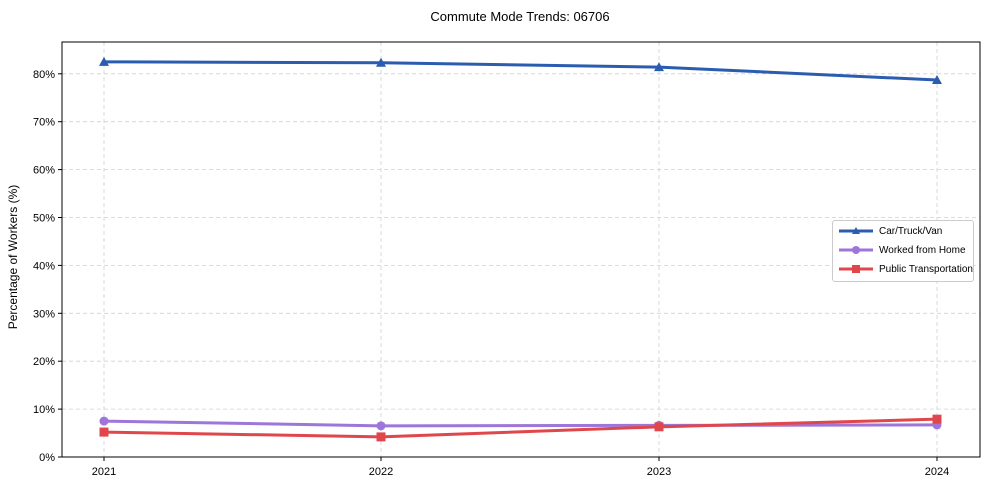 The image size is (990, 490). I want to click on y-tick-label: 10%, so click(44, 410).